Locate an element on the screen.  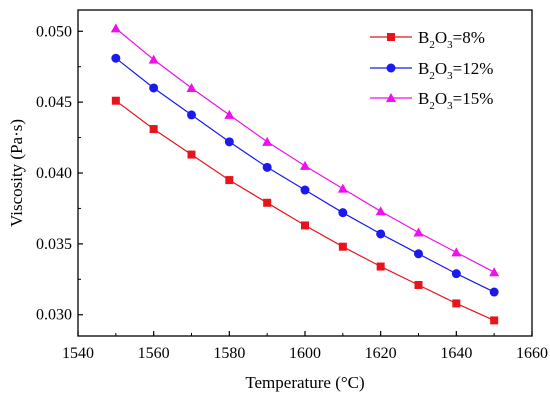
legend-item-1: B2O3=8% is located at coordinates (427, 39).